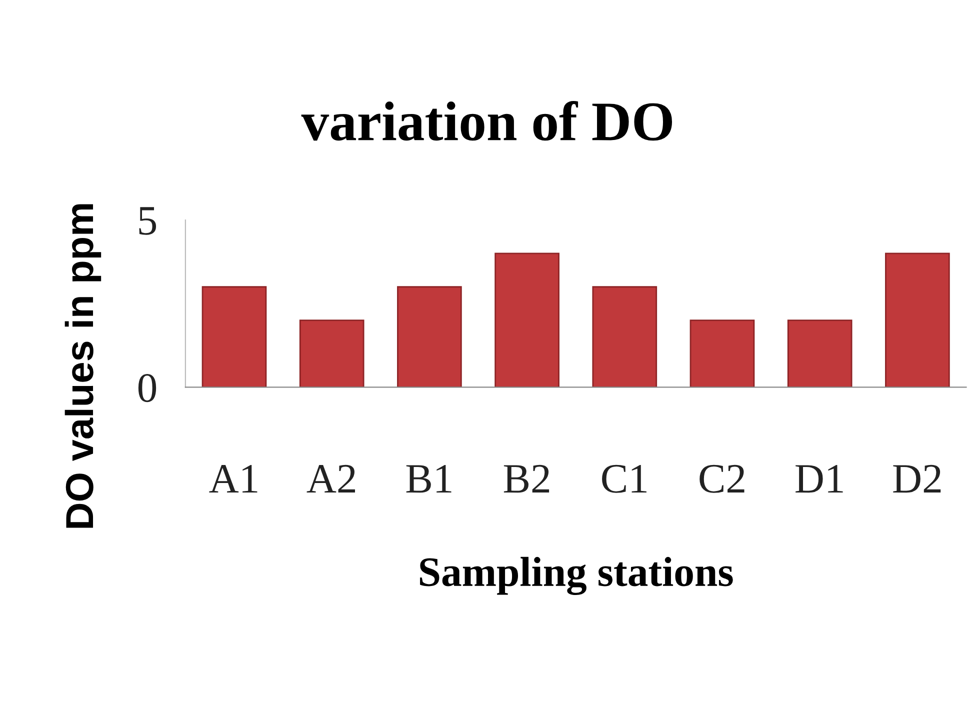  Describe the element at coordinates (429, 478) in the screenshot. I see `x-tick-label: B1` at that location.